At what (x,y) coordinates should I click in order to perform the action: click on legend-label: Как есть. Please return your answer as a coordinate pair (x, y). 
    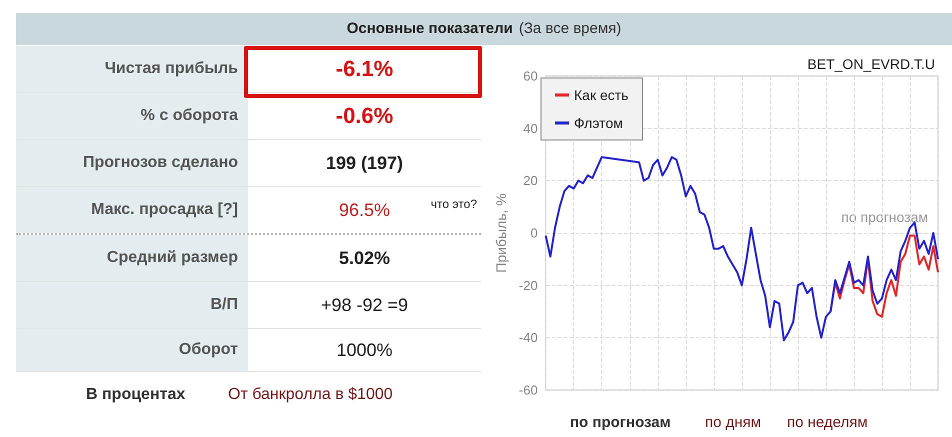
    Looking at the image, I should click on (601, 95).